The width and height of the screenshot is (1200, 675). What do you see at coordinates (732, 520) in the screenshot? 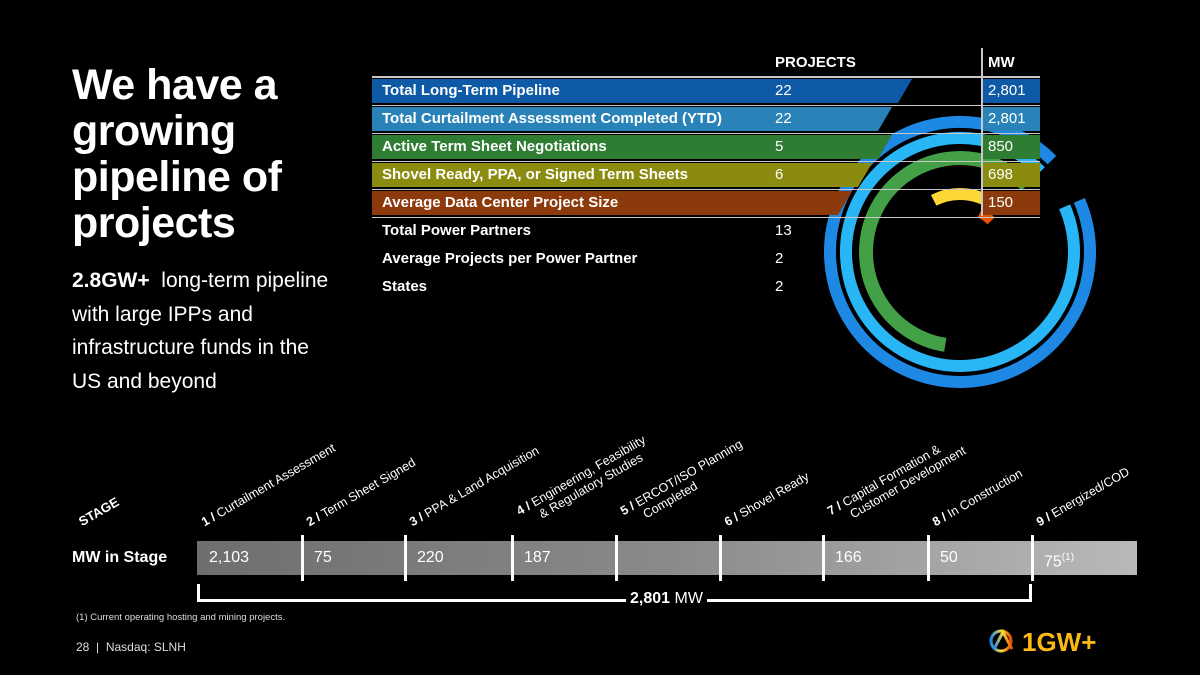
I see `stage-number: 6 /` at bounding box center [732, 520].